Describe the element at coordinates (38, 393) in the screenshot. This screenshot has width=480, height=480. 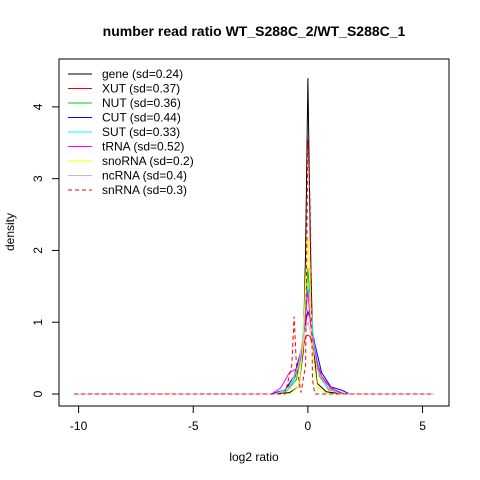
I see `y-tick-label: 0` at that location.